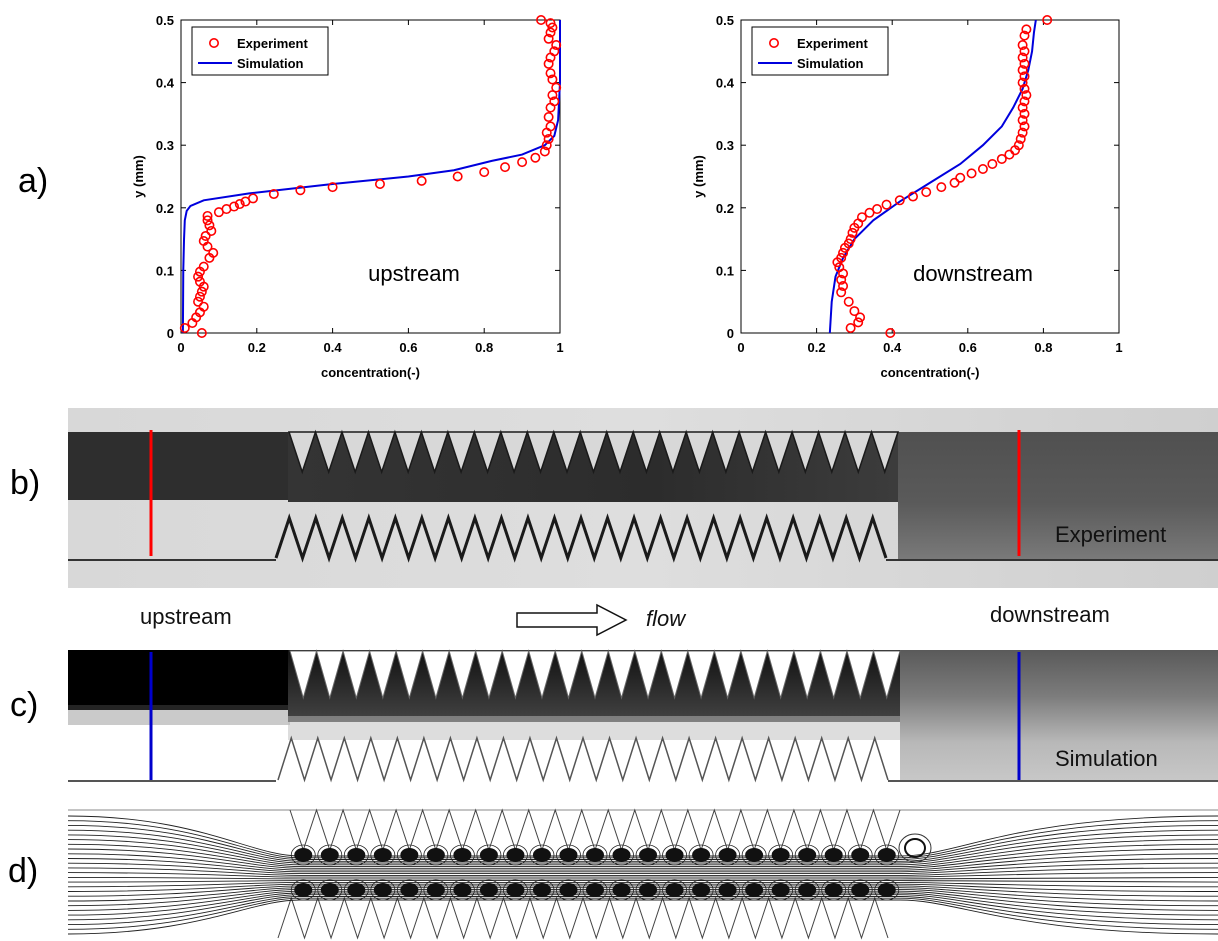 Image resolution: width=1218 pixels, height=941 pixels. Describe the element at coordinates (892, 347) in the screenshot. I see `x-tick-label: 0.4` at that location.